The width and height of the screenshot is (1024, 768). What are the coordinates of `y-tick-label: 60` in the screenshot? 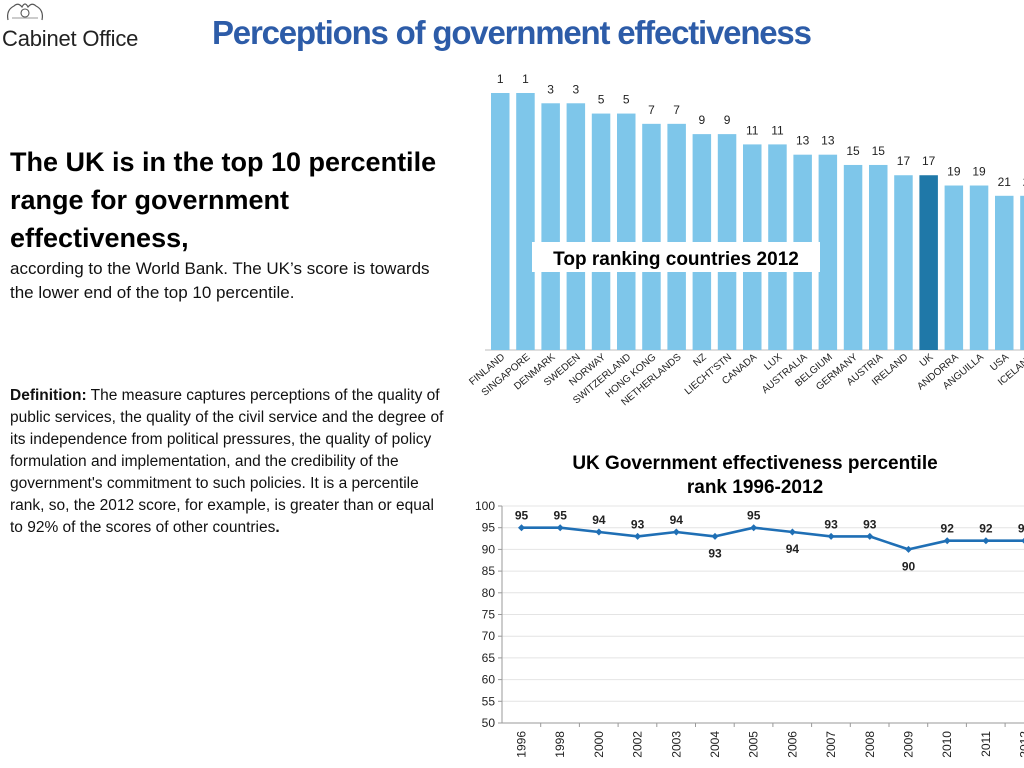 It's located at (489, 680).